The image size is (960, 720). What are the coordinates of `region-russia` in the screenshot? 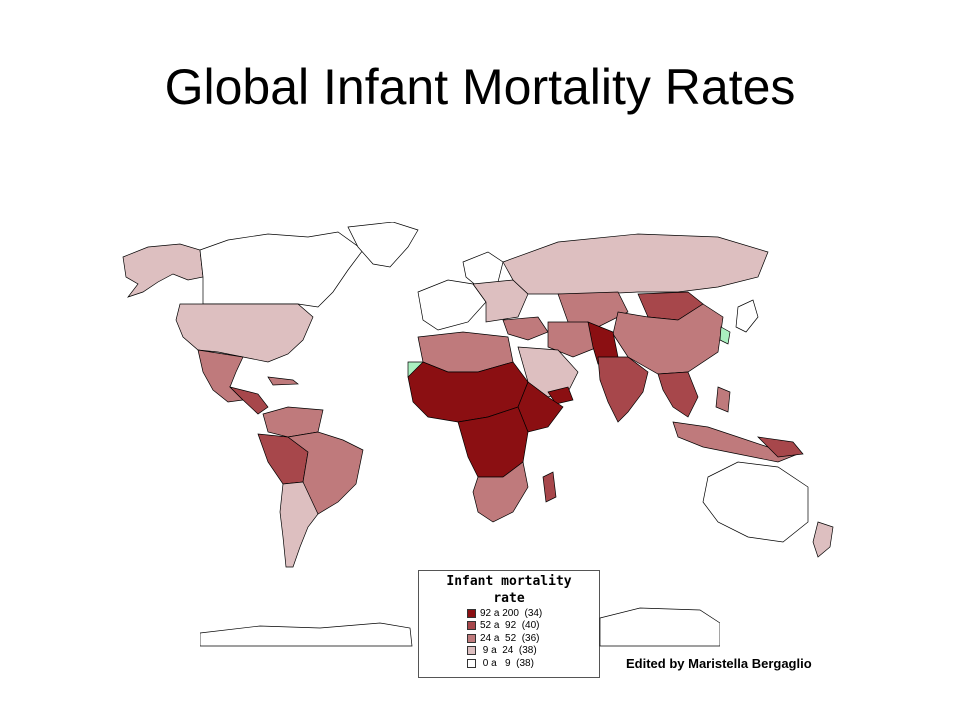 It's located at (635, 264).